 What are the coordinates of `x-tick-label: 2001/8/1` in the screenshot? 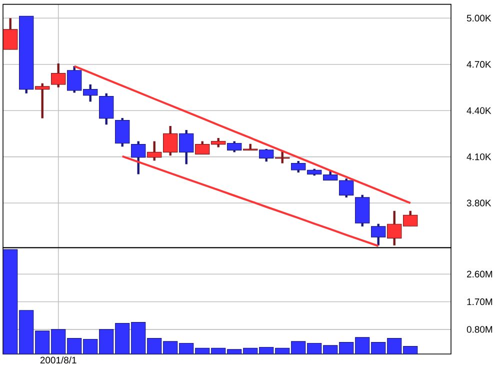 It's located at (58, 360).